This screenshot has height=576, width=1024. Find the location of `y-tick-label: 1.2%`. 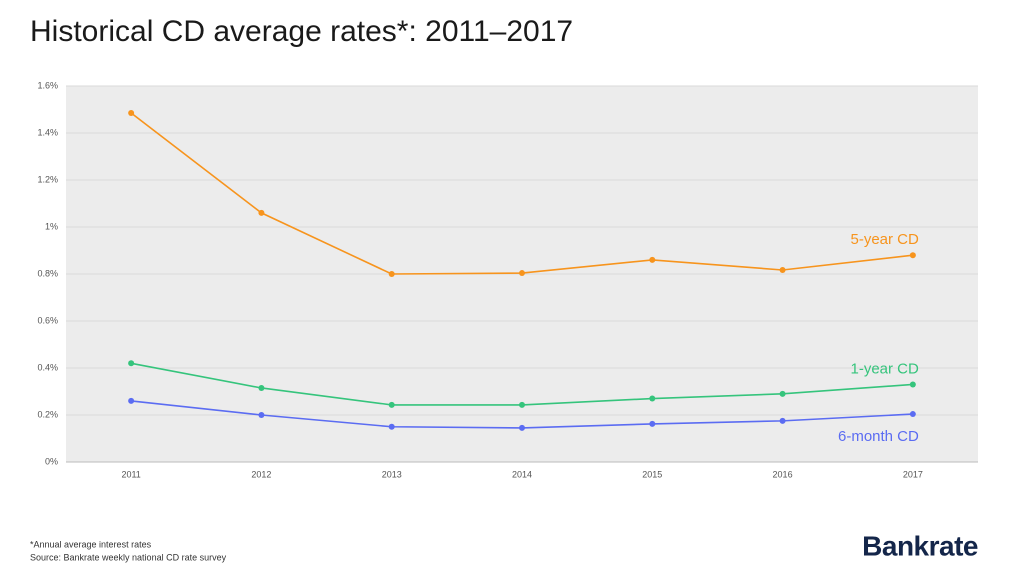

y-tick-label: 1.2% is located at coordinates (47, 179).